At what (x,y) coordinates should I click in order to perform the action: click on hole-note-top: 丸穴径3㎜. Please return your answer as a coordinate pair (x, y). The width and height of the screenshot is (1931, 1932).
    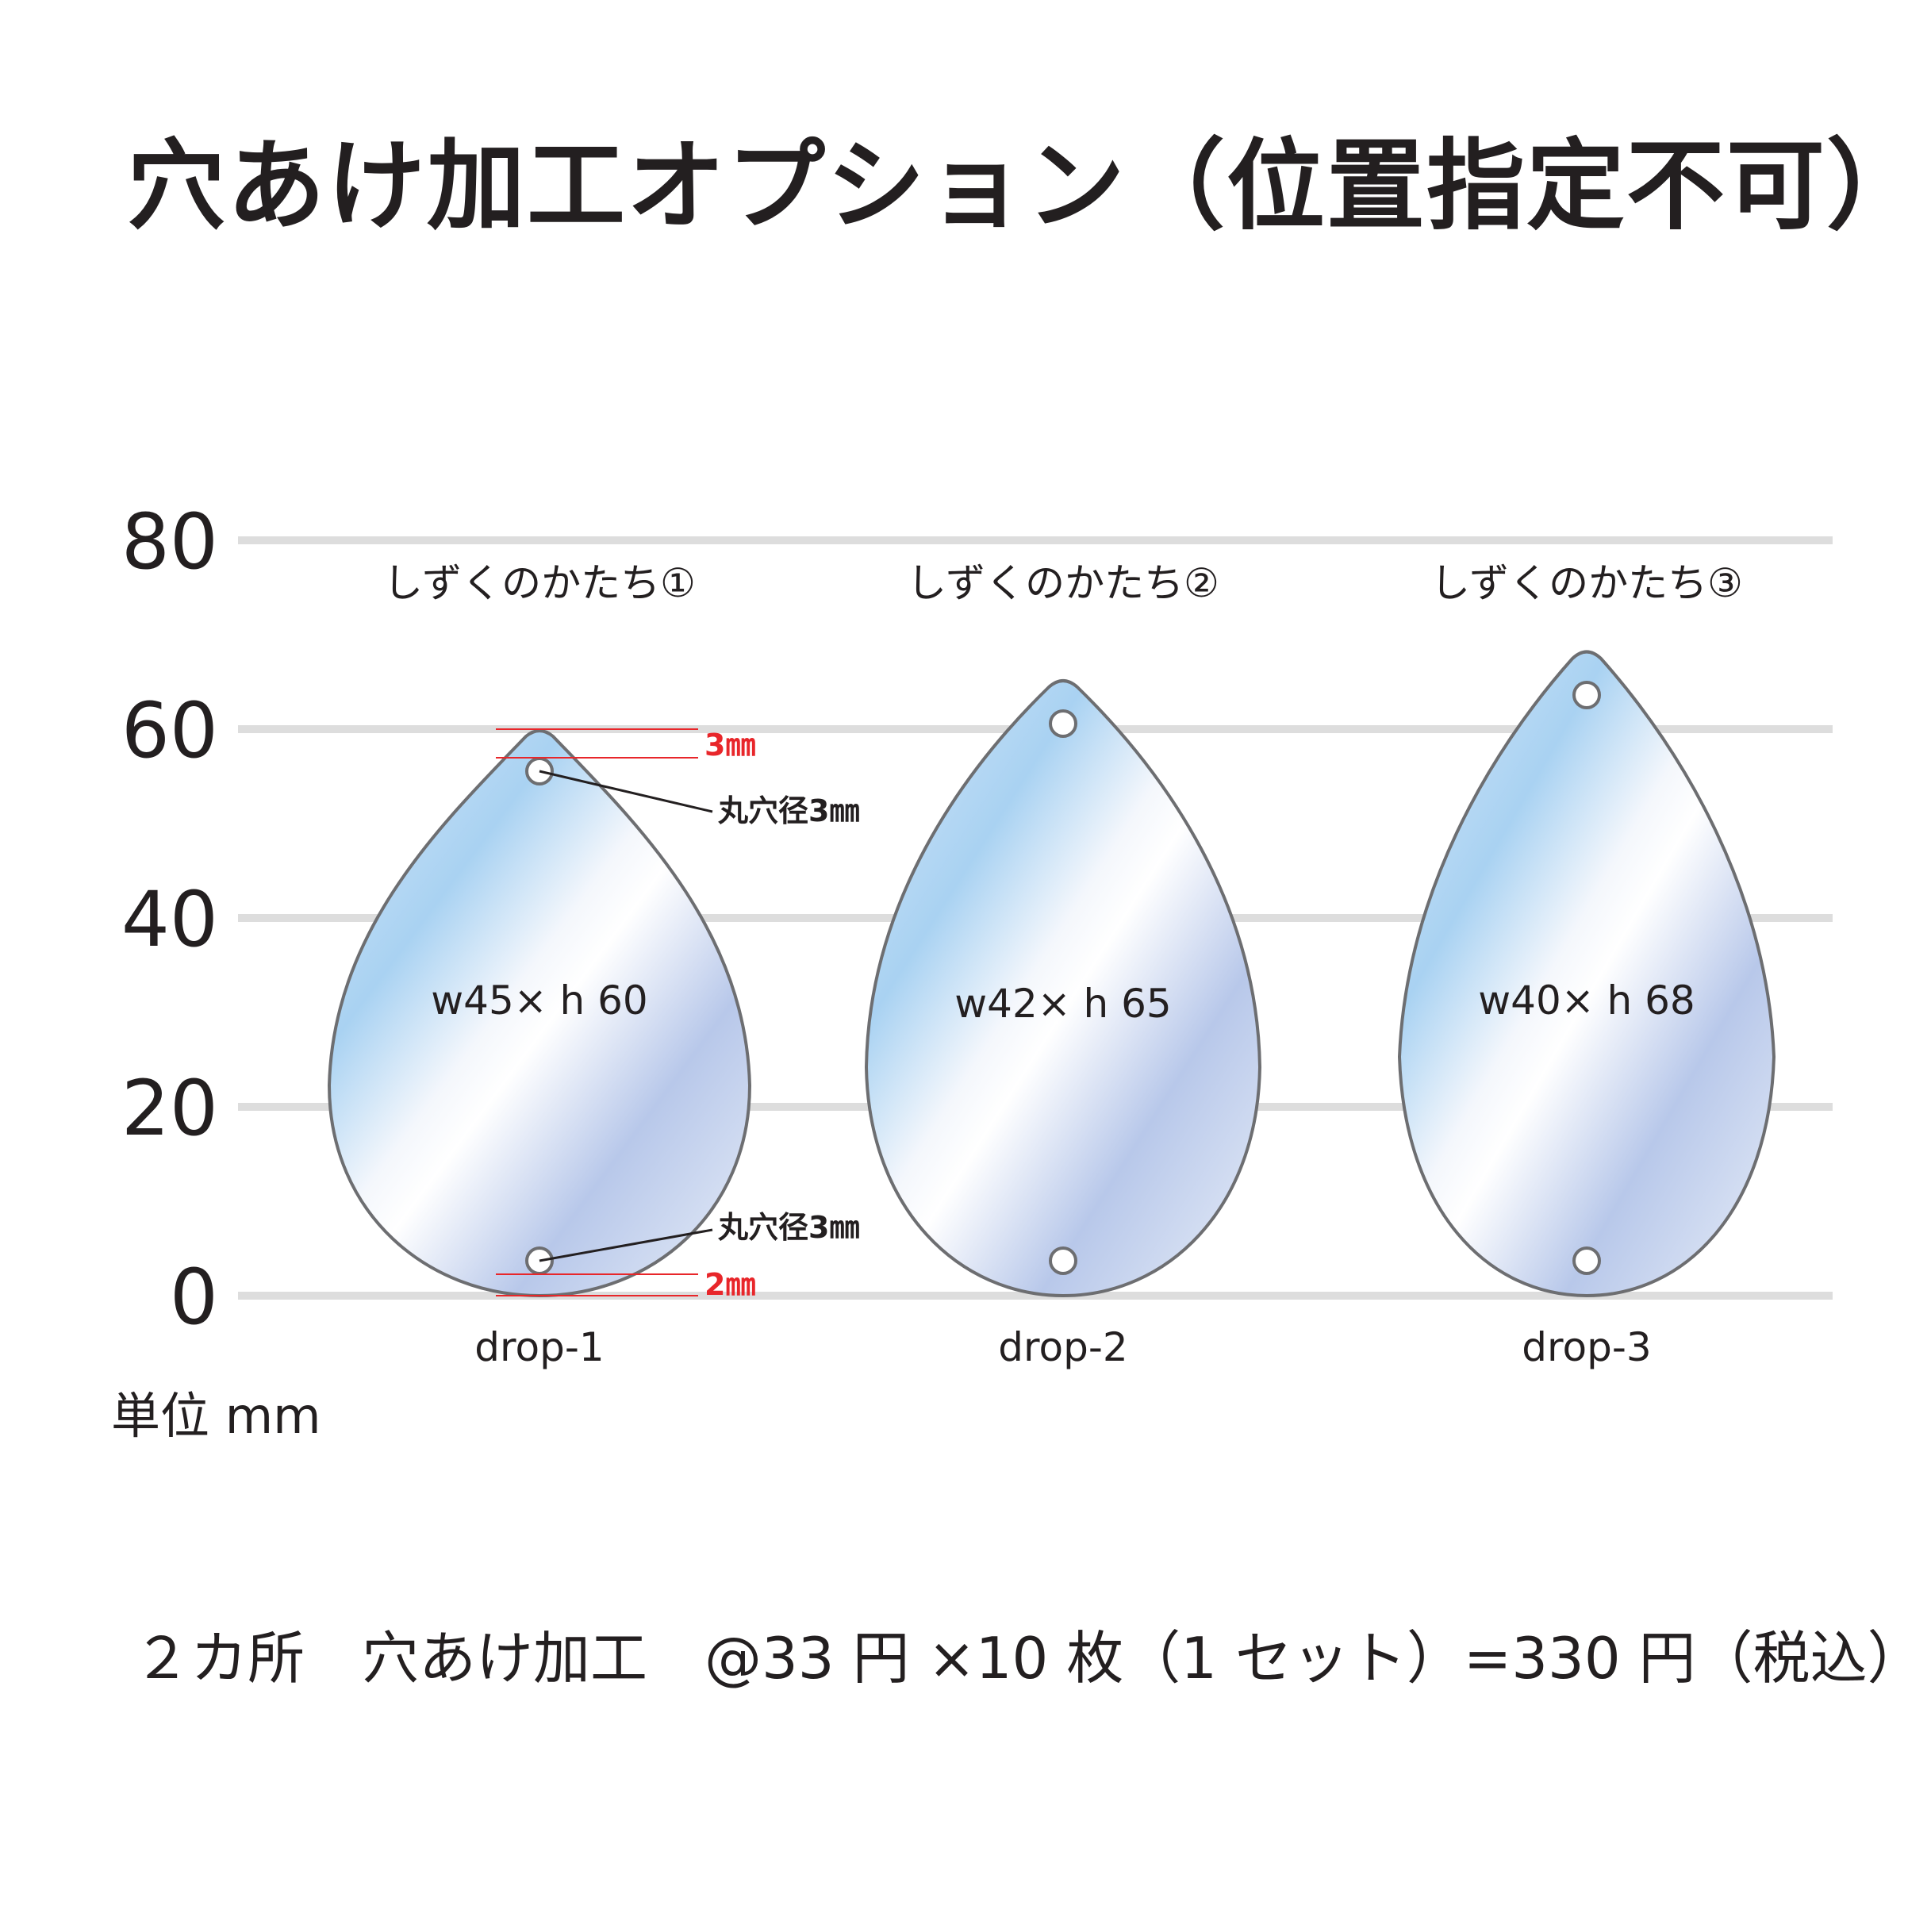
    Looking at the image, I should click on (788, 810).